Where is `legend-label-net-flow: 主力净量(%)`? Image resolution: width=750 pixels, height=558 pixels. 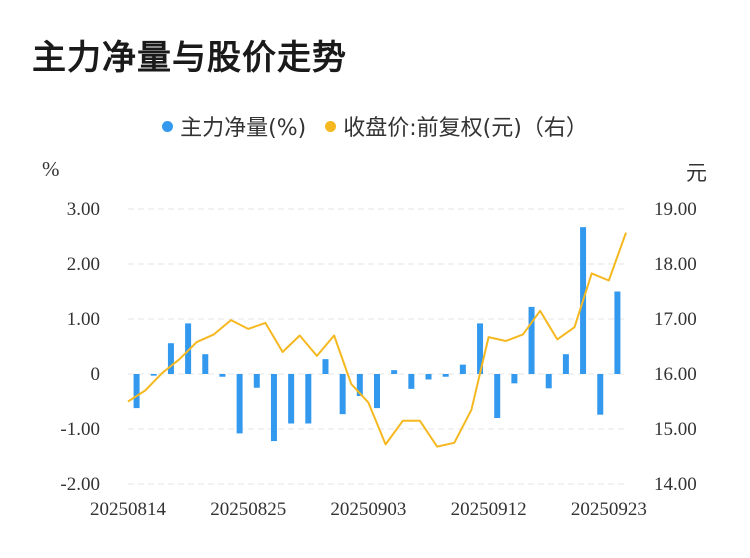 legend-label-net-flow: 主力净量(%) is located at coordinates (243, 128).